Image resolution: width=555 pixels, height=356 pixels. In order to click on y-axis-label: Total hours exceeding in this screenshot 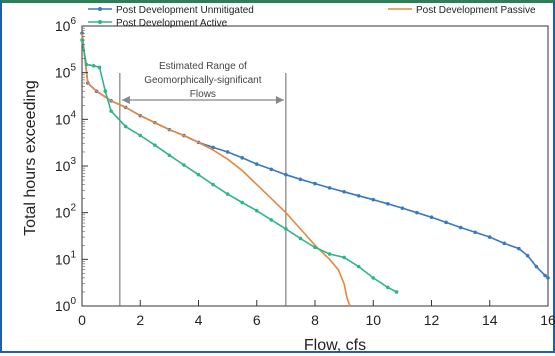, I will do `click(30, 158)`.